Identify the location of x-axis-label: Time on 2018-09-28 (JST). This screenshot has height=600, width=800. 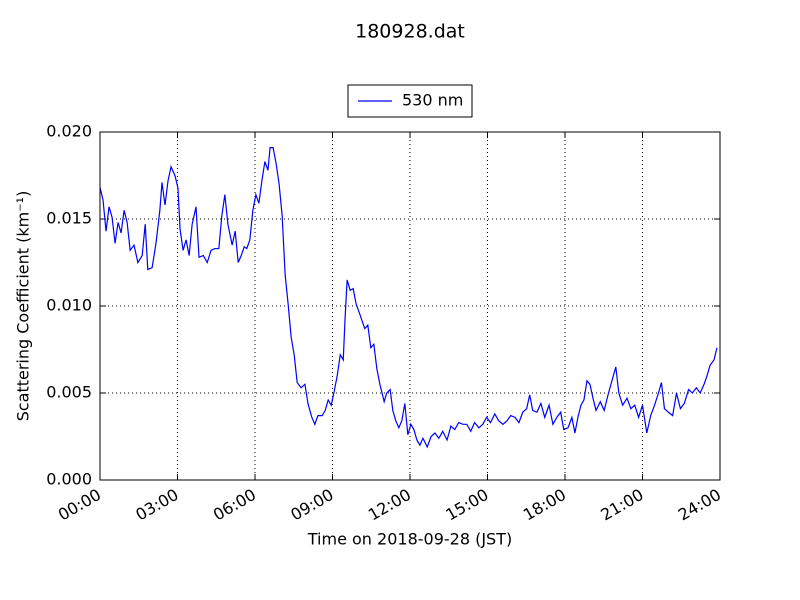
(409, 539).